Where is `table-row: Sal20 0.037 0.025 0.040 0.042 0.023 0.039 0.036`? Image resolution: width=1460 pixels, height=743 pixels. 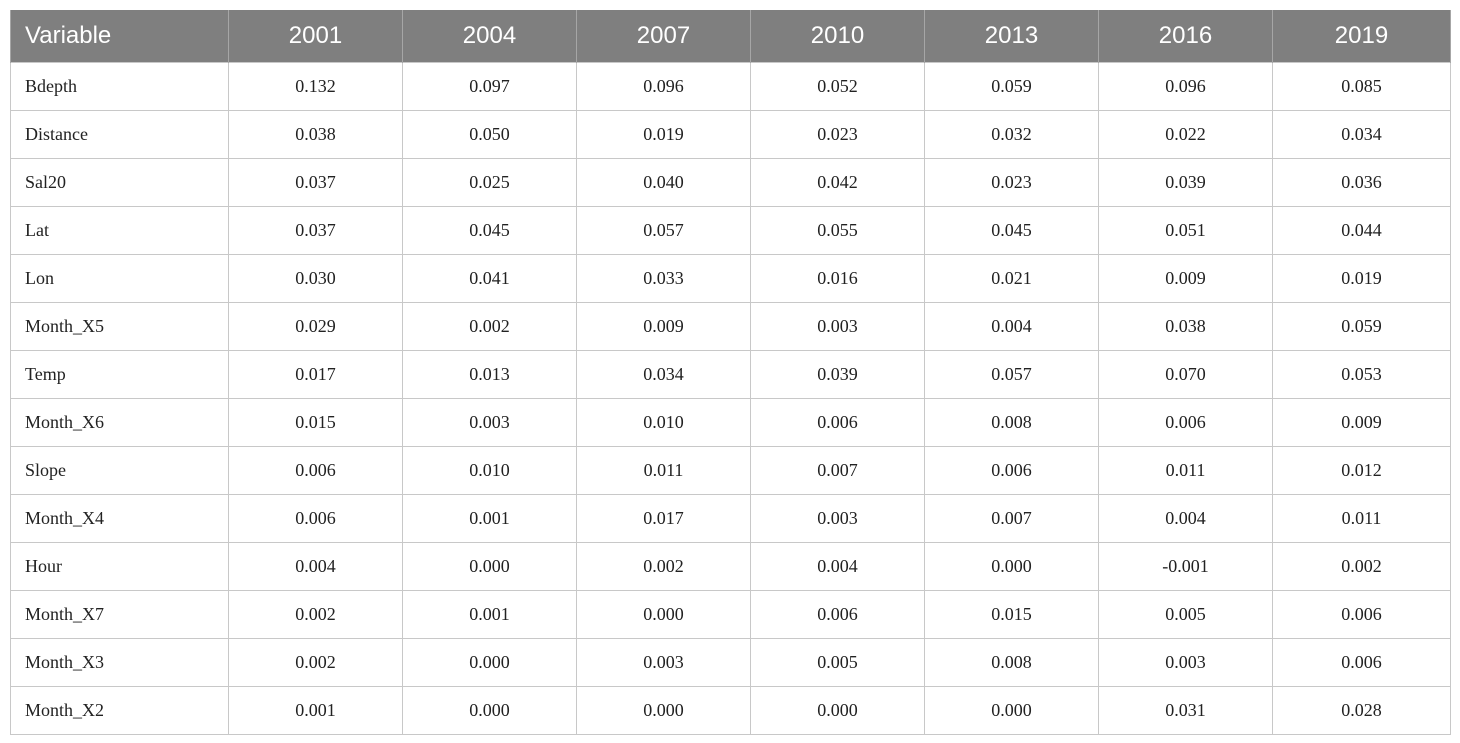
table-row: Sal20 0.037 0.025 0.040 0.042 0.023 0.039 0.036 is located at coordinates (730, 182).